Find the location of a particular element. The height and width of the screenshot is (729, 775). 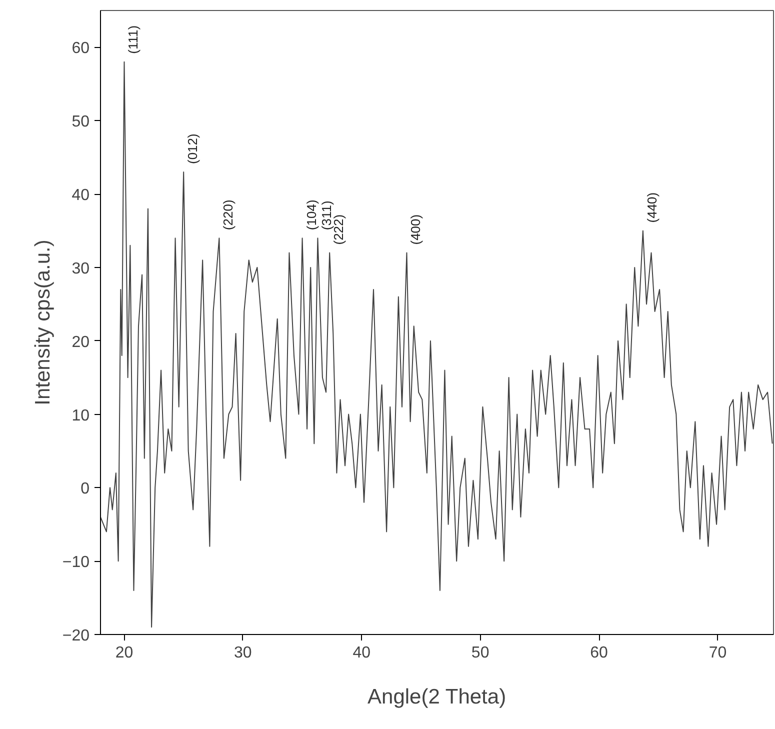

x-axis-title: Angle(2 Theta) is located at coordinates (437, 697).